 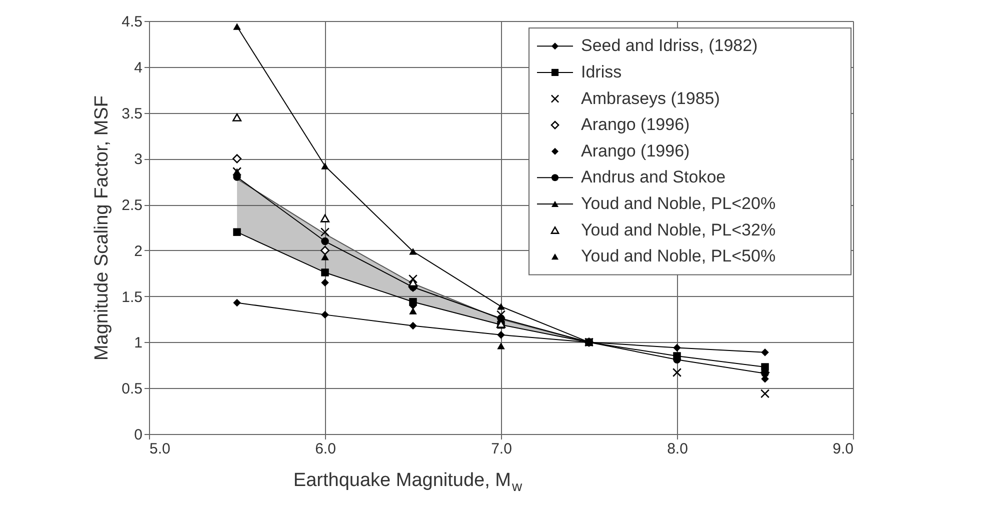 I want to click on y-tick-label: 4.5, so click(x=132, y=22).